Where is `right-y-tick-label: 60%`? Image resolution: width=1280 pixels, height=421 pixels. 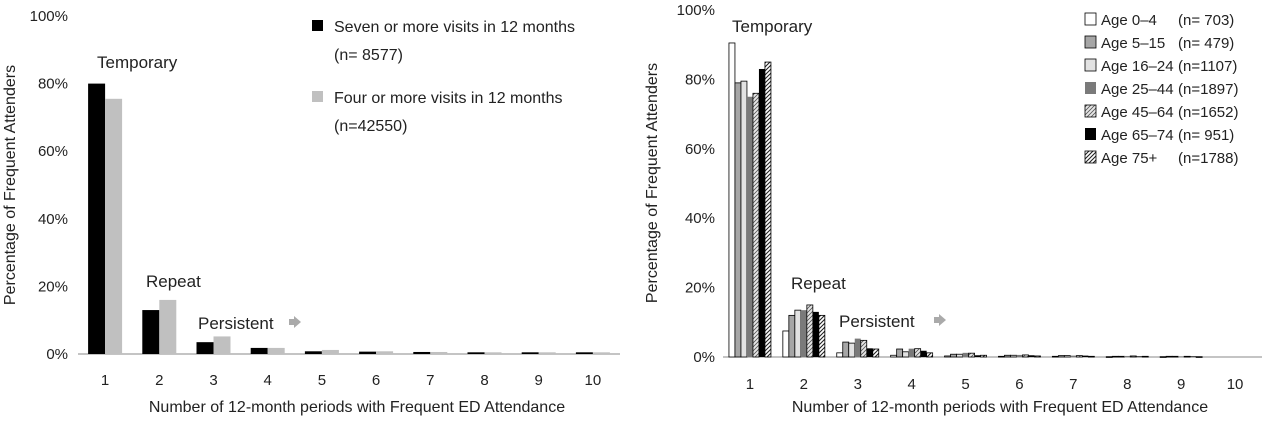 right-y-tick-label: 60% is located at coordinates (700, 149).